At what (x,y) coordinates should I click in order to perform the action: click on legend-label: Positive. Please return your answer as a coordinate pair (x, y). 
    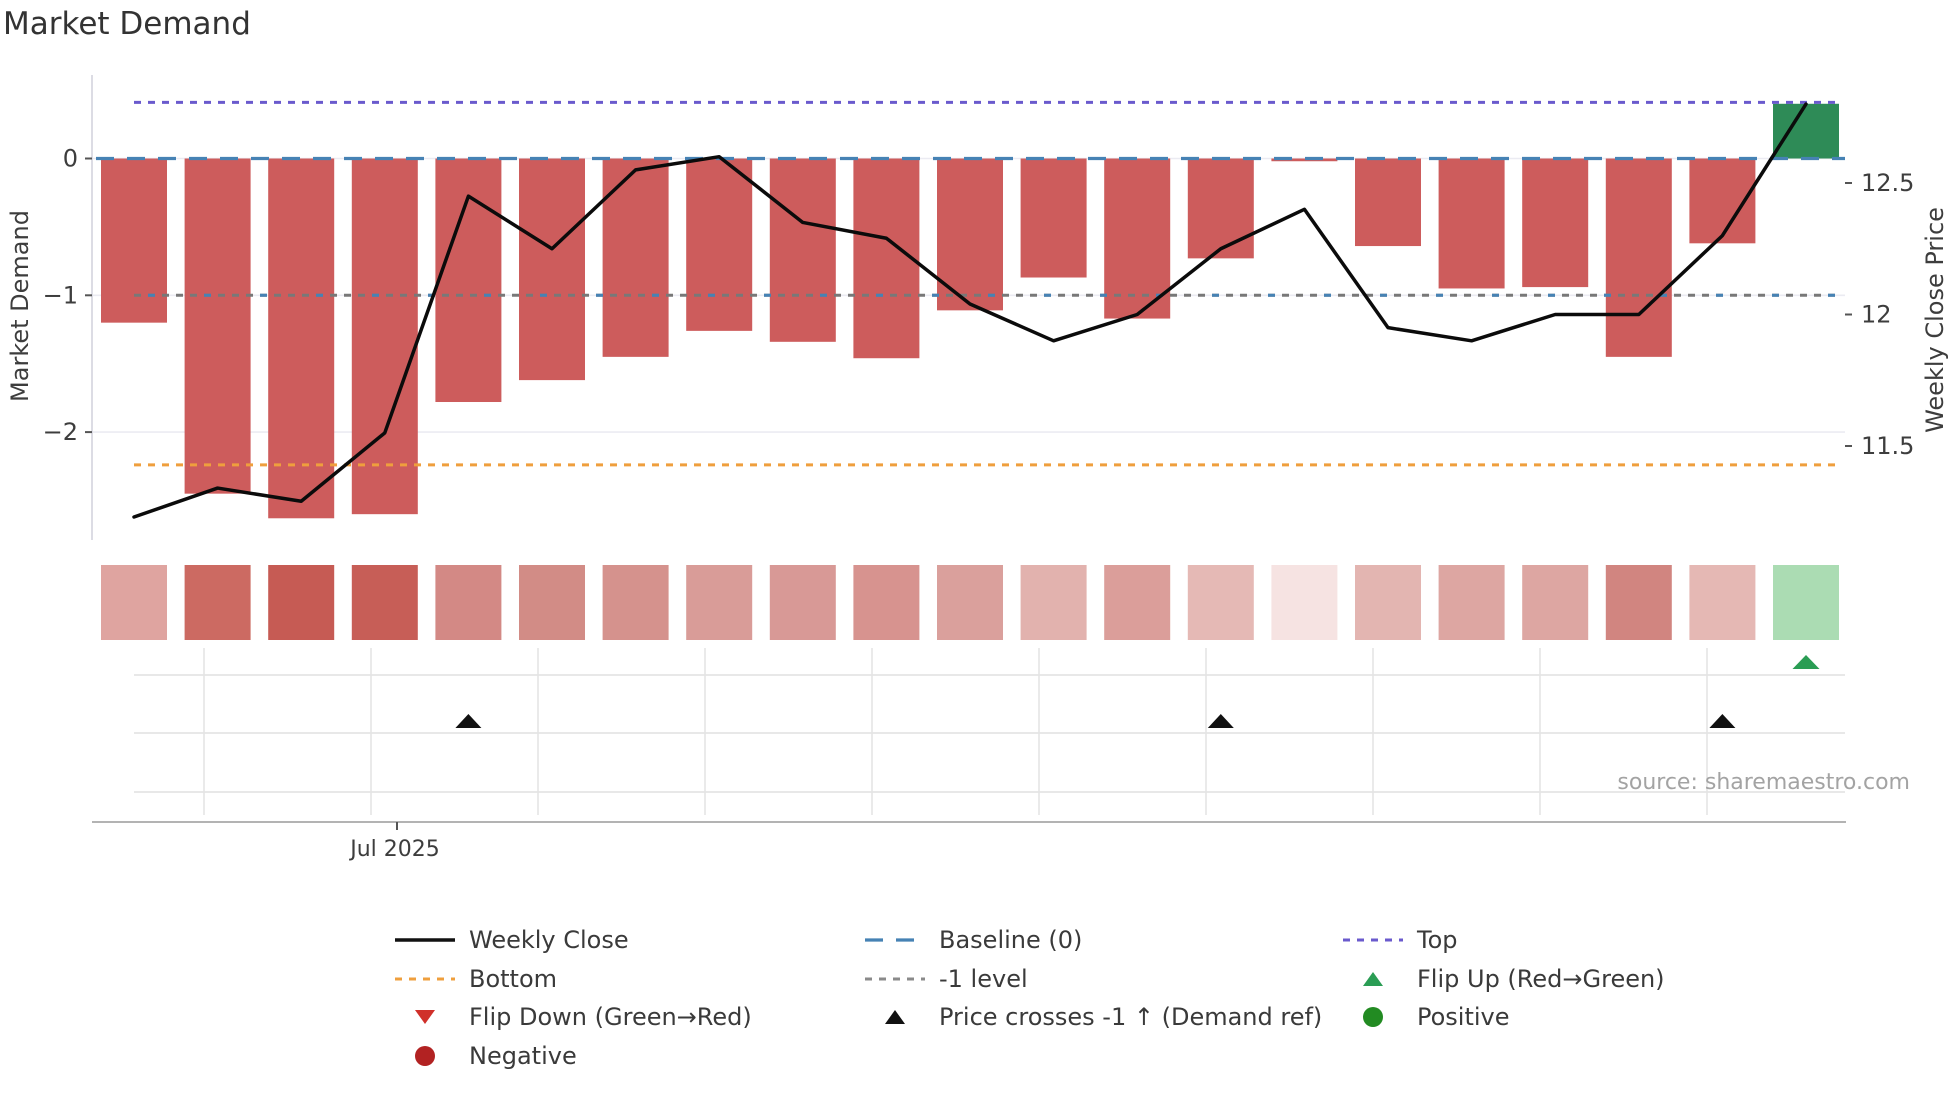
    Looking at the image, I should click on (1463, 1017).